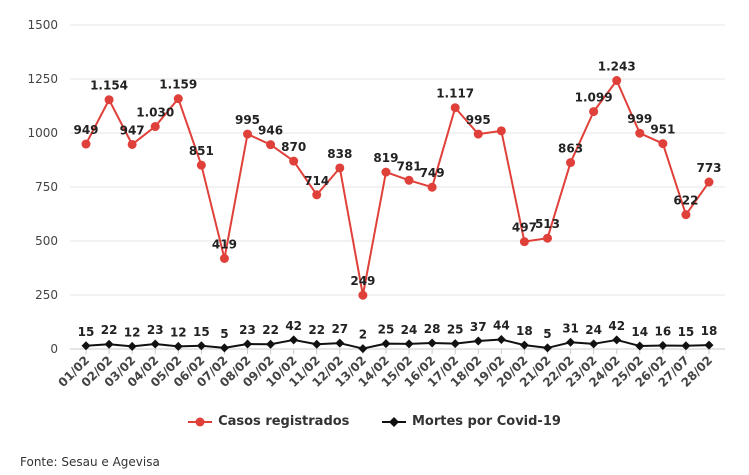  What do you see at coordinates (524, 228) in the screenshot?
I see `casos-data-label: 497` at bounding box center [524, 228].